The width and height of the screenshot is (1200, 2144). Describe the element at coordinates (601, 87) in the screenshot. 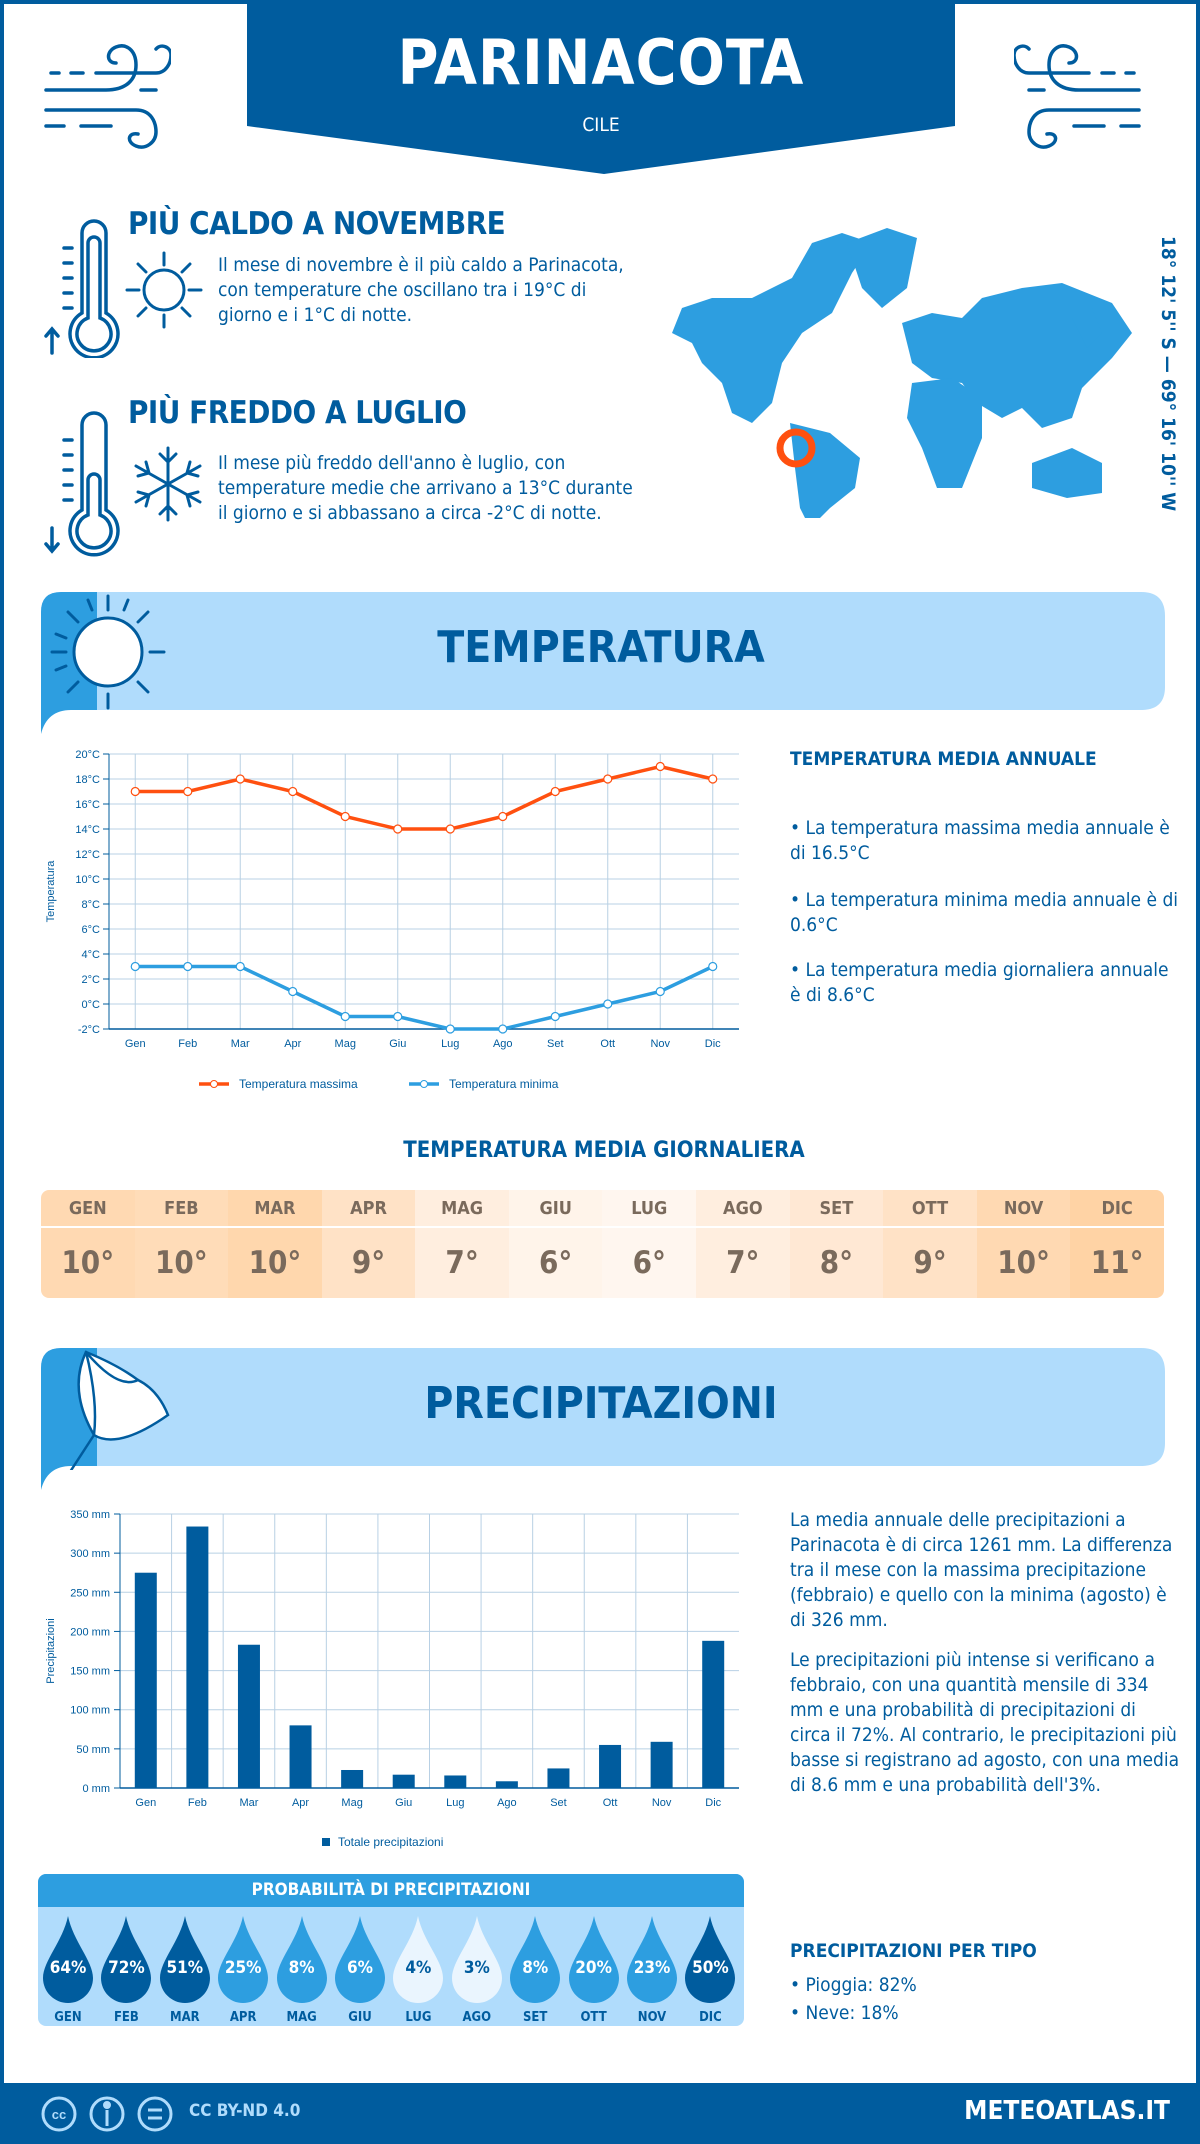

I see `header-banner` at that location.